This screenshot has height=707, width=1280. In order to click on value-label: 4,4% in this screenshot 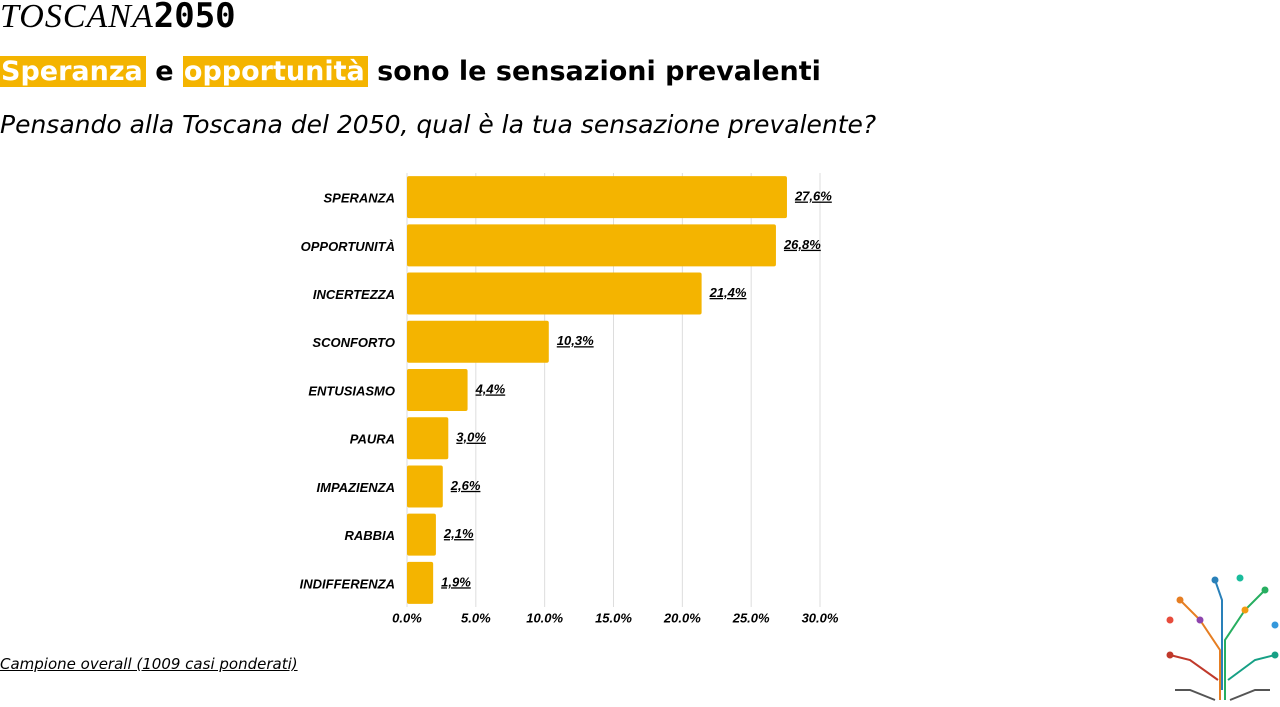, I will do `click(490, 388)`.